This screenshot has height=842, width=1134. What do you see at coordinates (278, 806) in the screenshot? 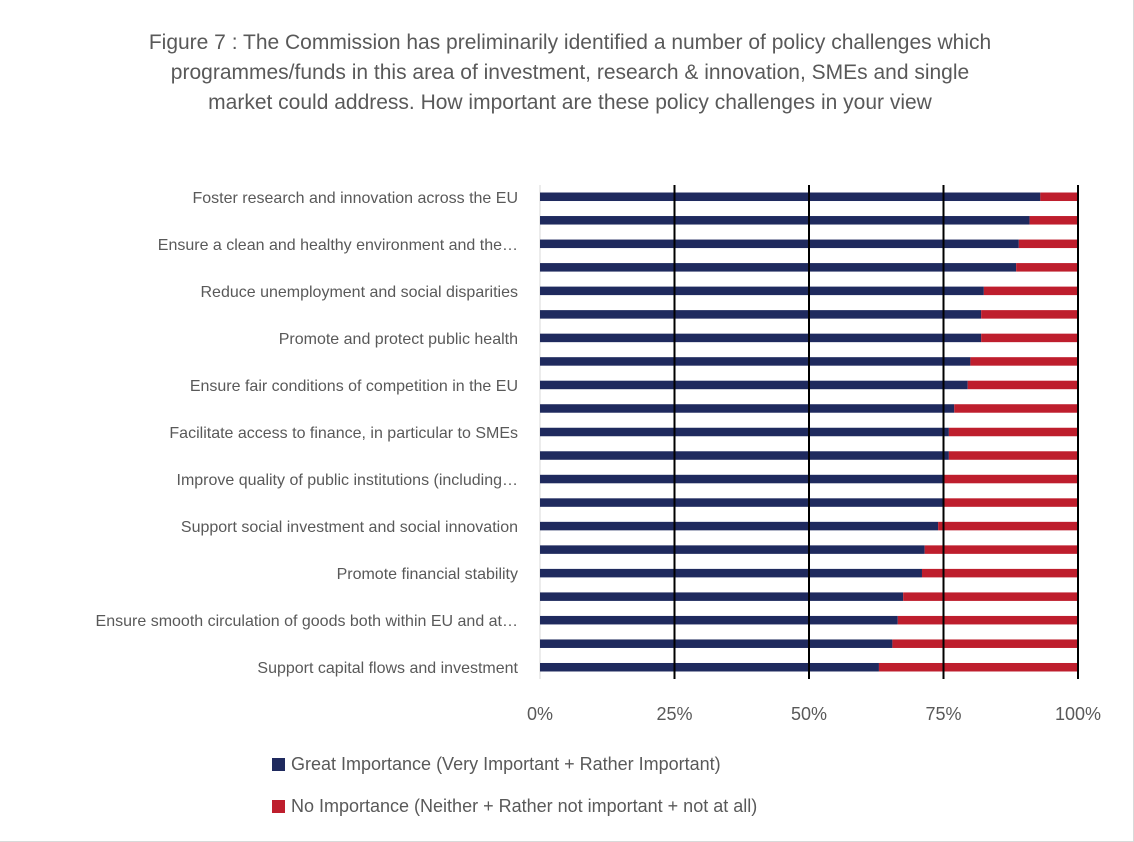
I see `legend-swatch-no-importance` at bounding box center [278, 806].